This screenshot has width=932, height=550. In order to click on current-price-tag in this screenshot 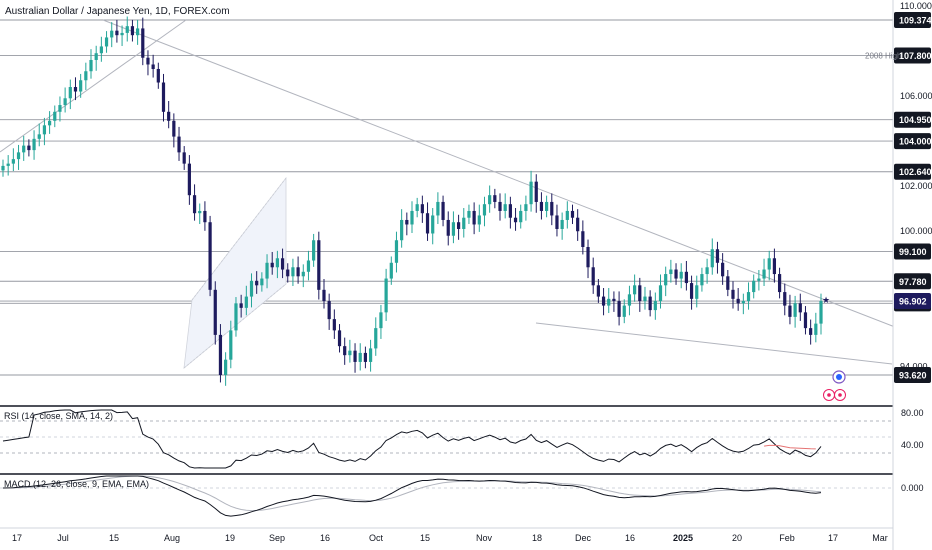, I will do `click(912, 301)`.